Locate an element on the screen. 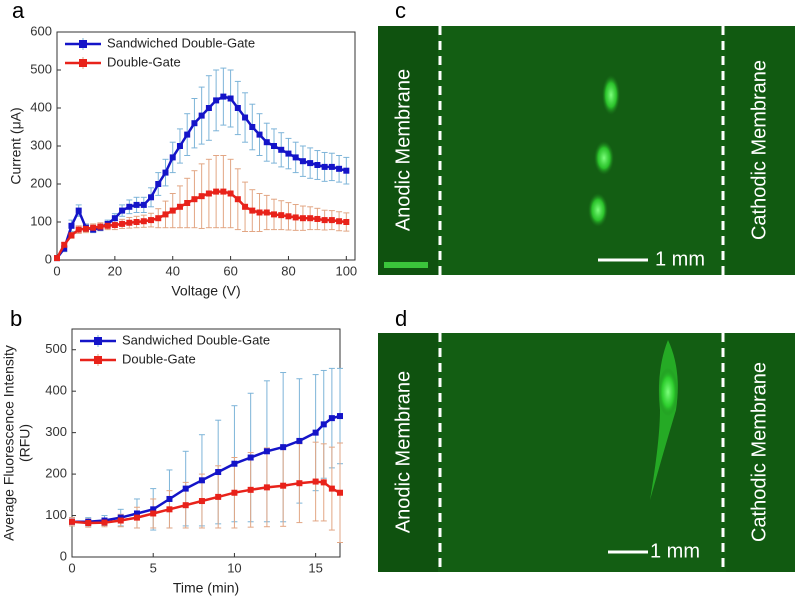 This screenshot has height=606, width=800. membrane-label: Anodic Membrane is located at coordinates (403, 452).